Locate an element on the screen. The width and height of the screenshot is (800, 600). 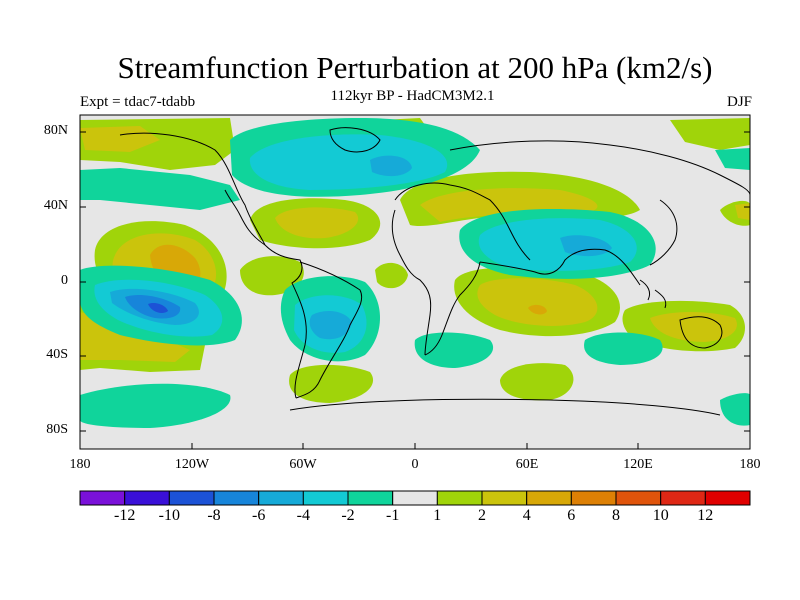
lat-label-40s: 40S is located at coordinates (57, 354).